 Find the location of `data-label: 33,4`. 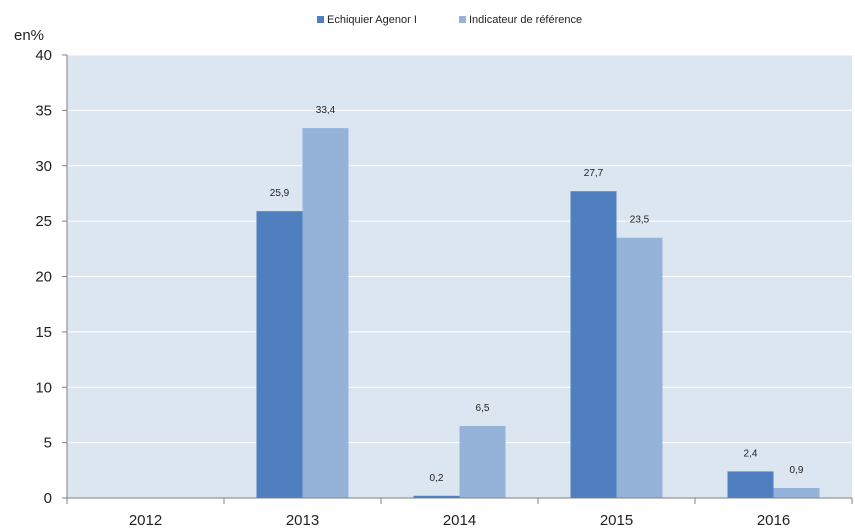

data-label: 33,4 is located at coordinates (326, 110).